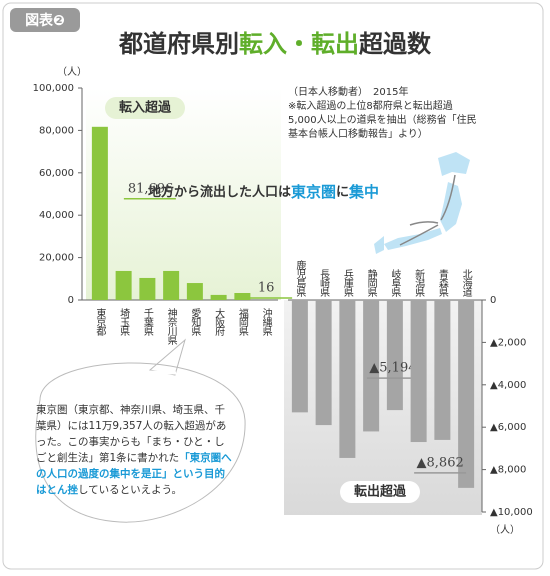 The height and width of the screenshot is (576, 550). I want to click on bubble-part: 「東京圏への人口の過度の集中を是正」という目的はとん挫, so click(134, 474).